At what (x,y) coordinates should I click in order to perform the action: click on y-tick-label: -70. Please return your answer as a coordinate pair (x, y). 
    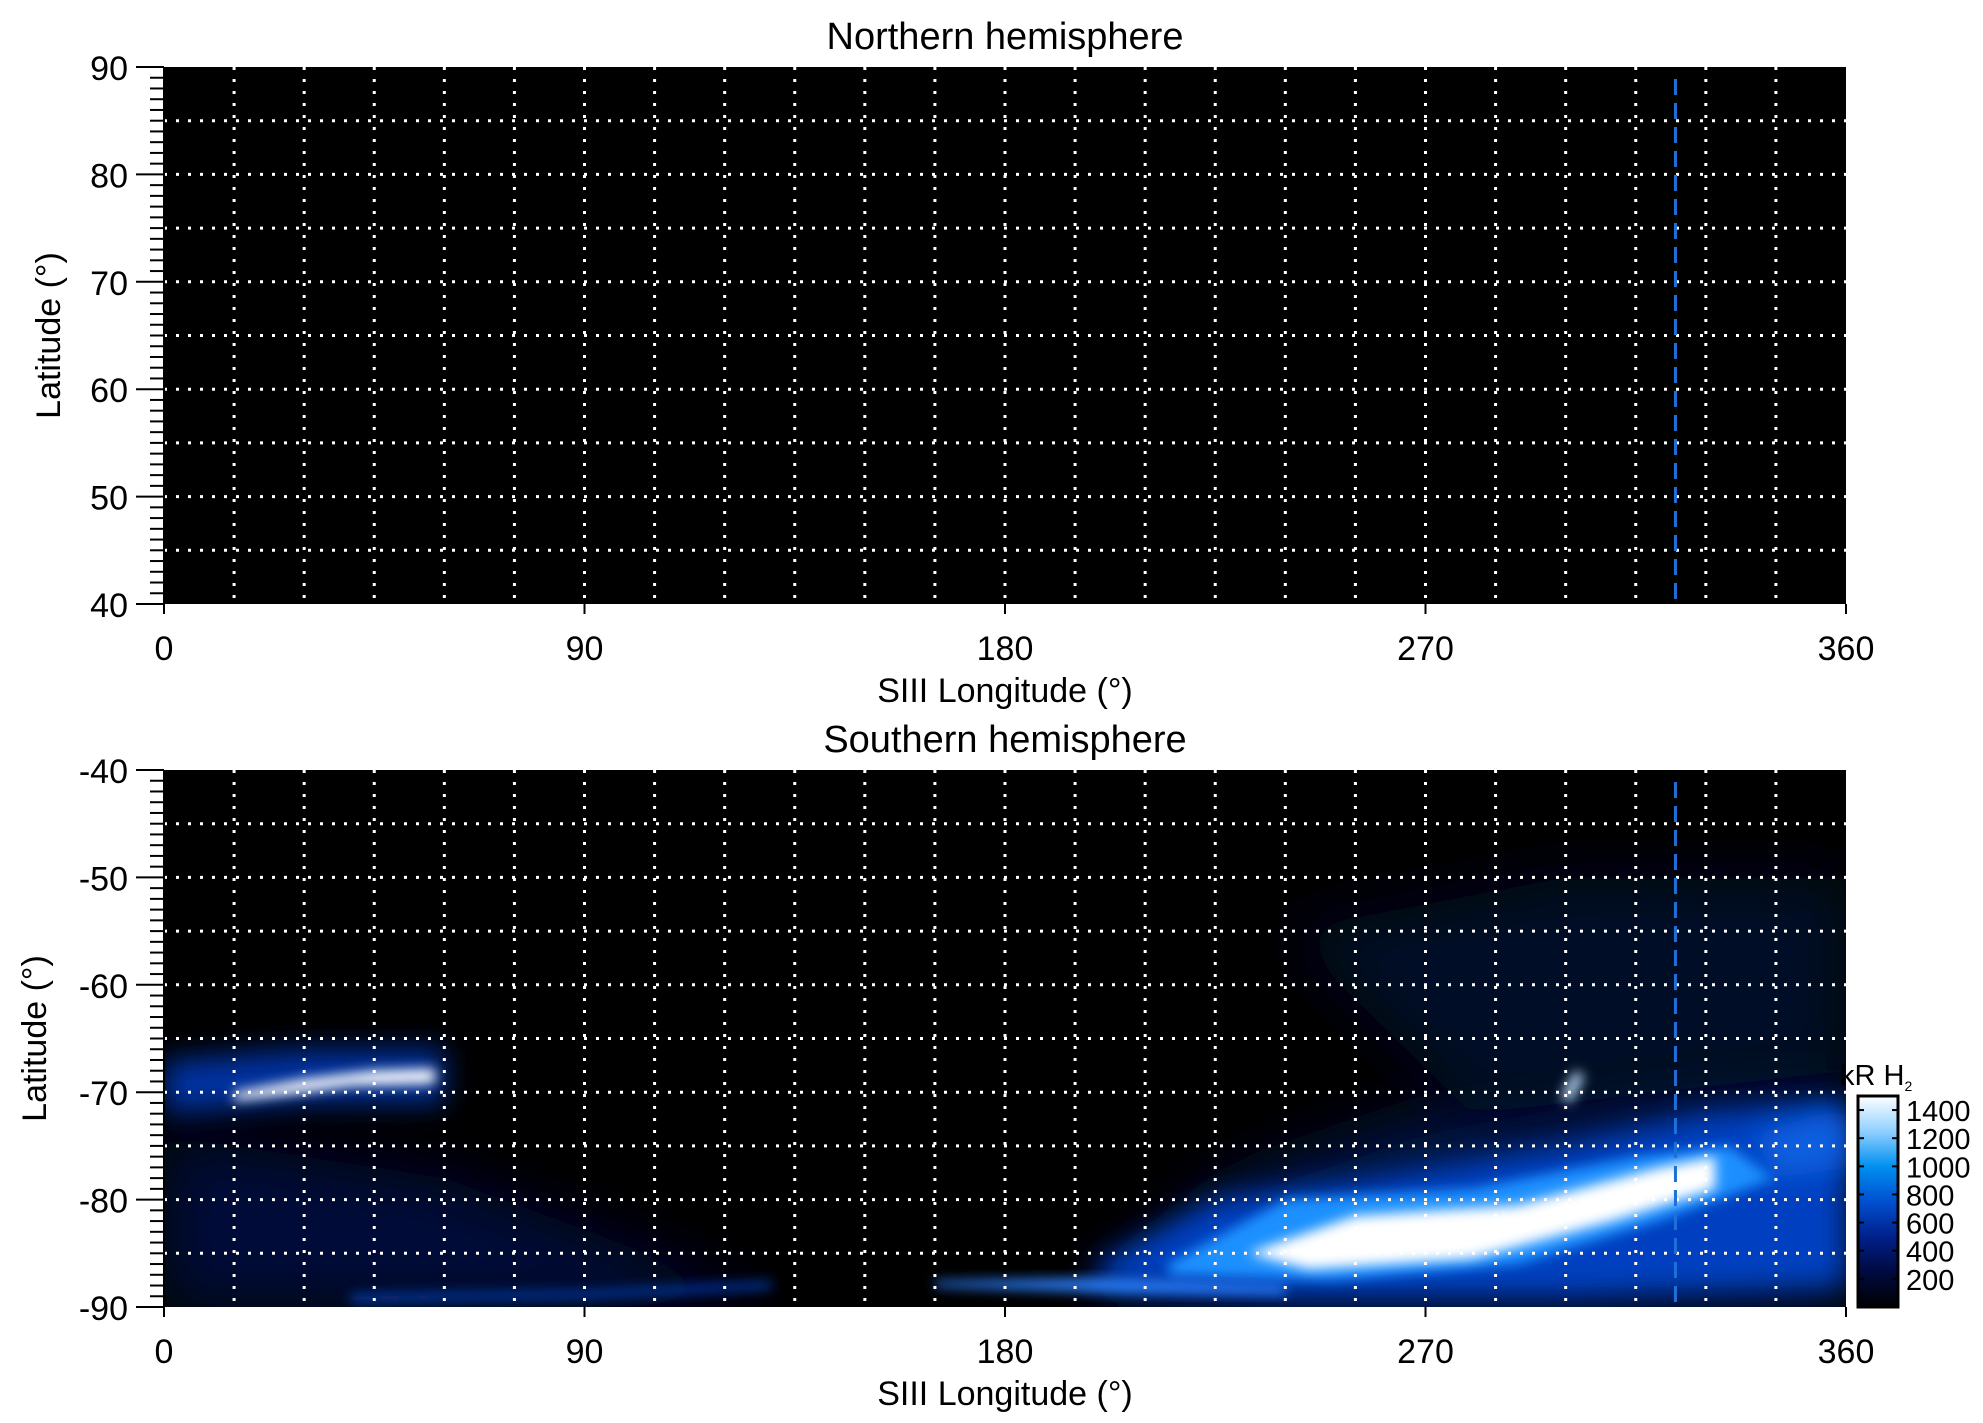
    Looking at the image, I should click on (103, 1094).